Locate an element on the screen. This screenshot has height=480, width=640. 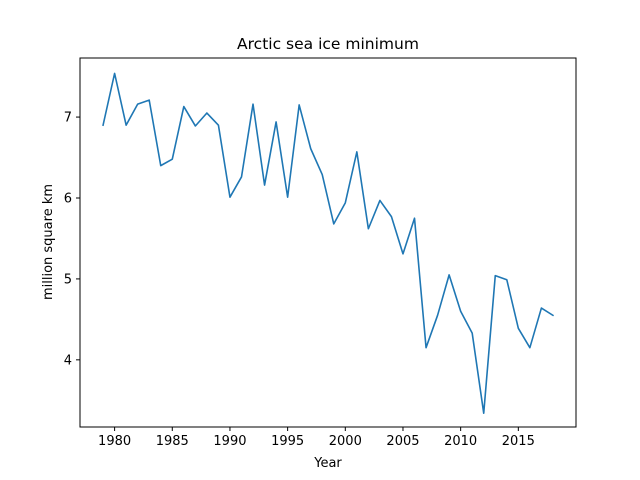
x-tick-label: 2005 is located at coordinates (402, 441).